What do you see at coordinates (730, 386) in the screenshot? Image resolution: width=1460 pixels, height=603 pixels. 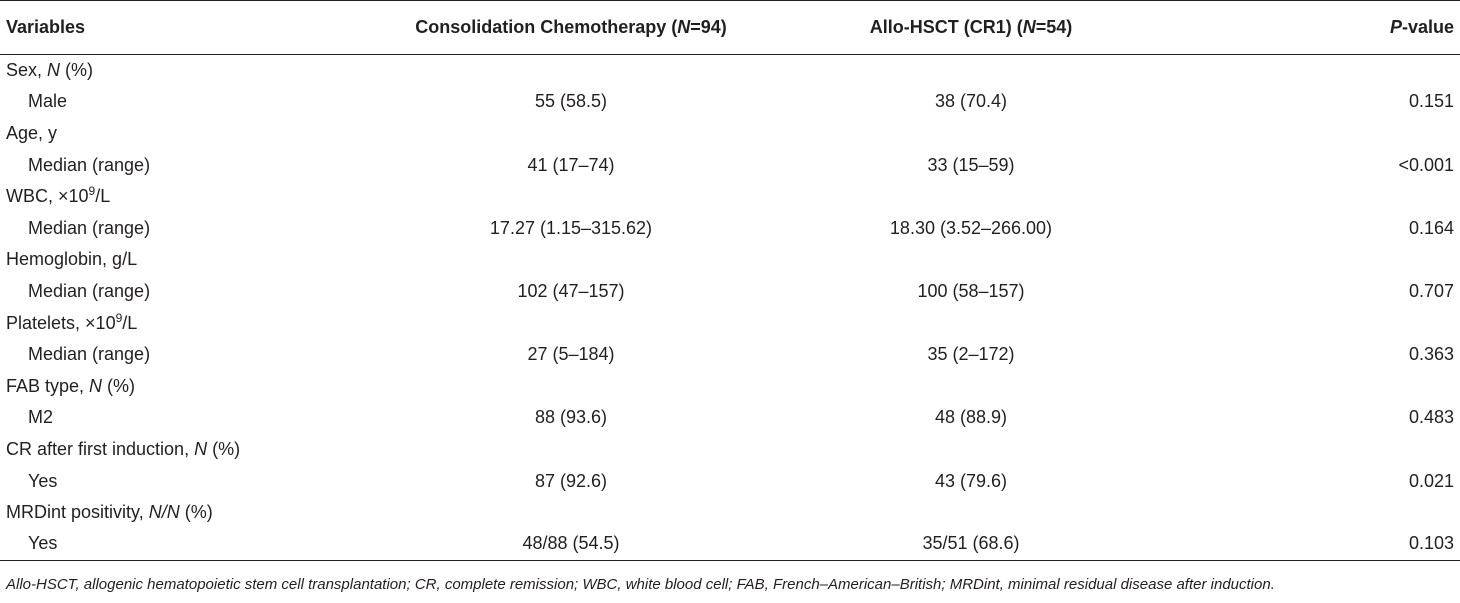 I see `table-group-row: FAB type, N (%)` at bounding box center [730, 386].